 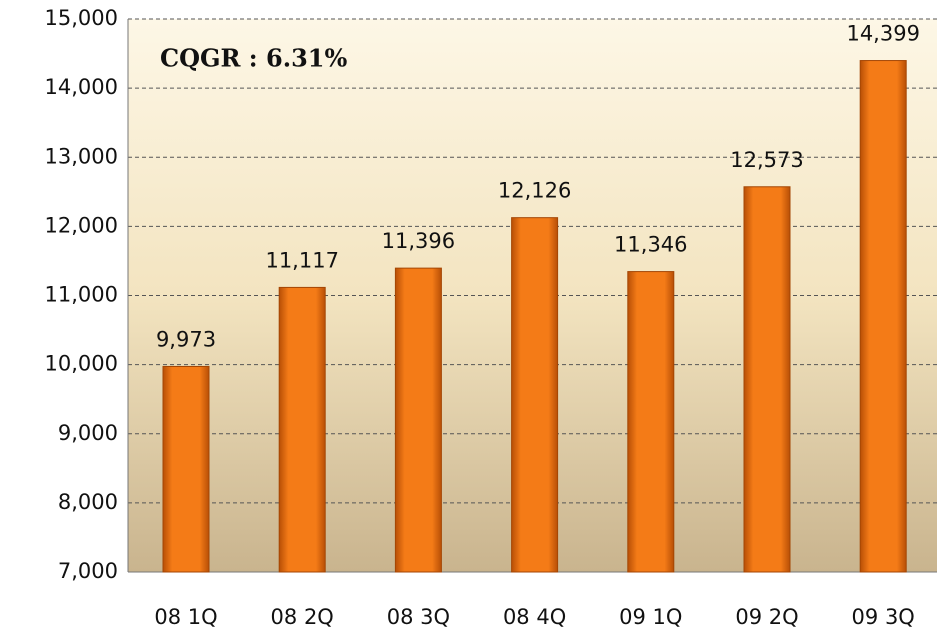 I want to click on y-tick-label: 13,000, so click(x=81, y=156).